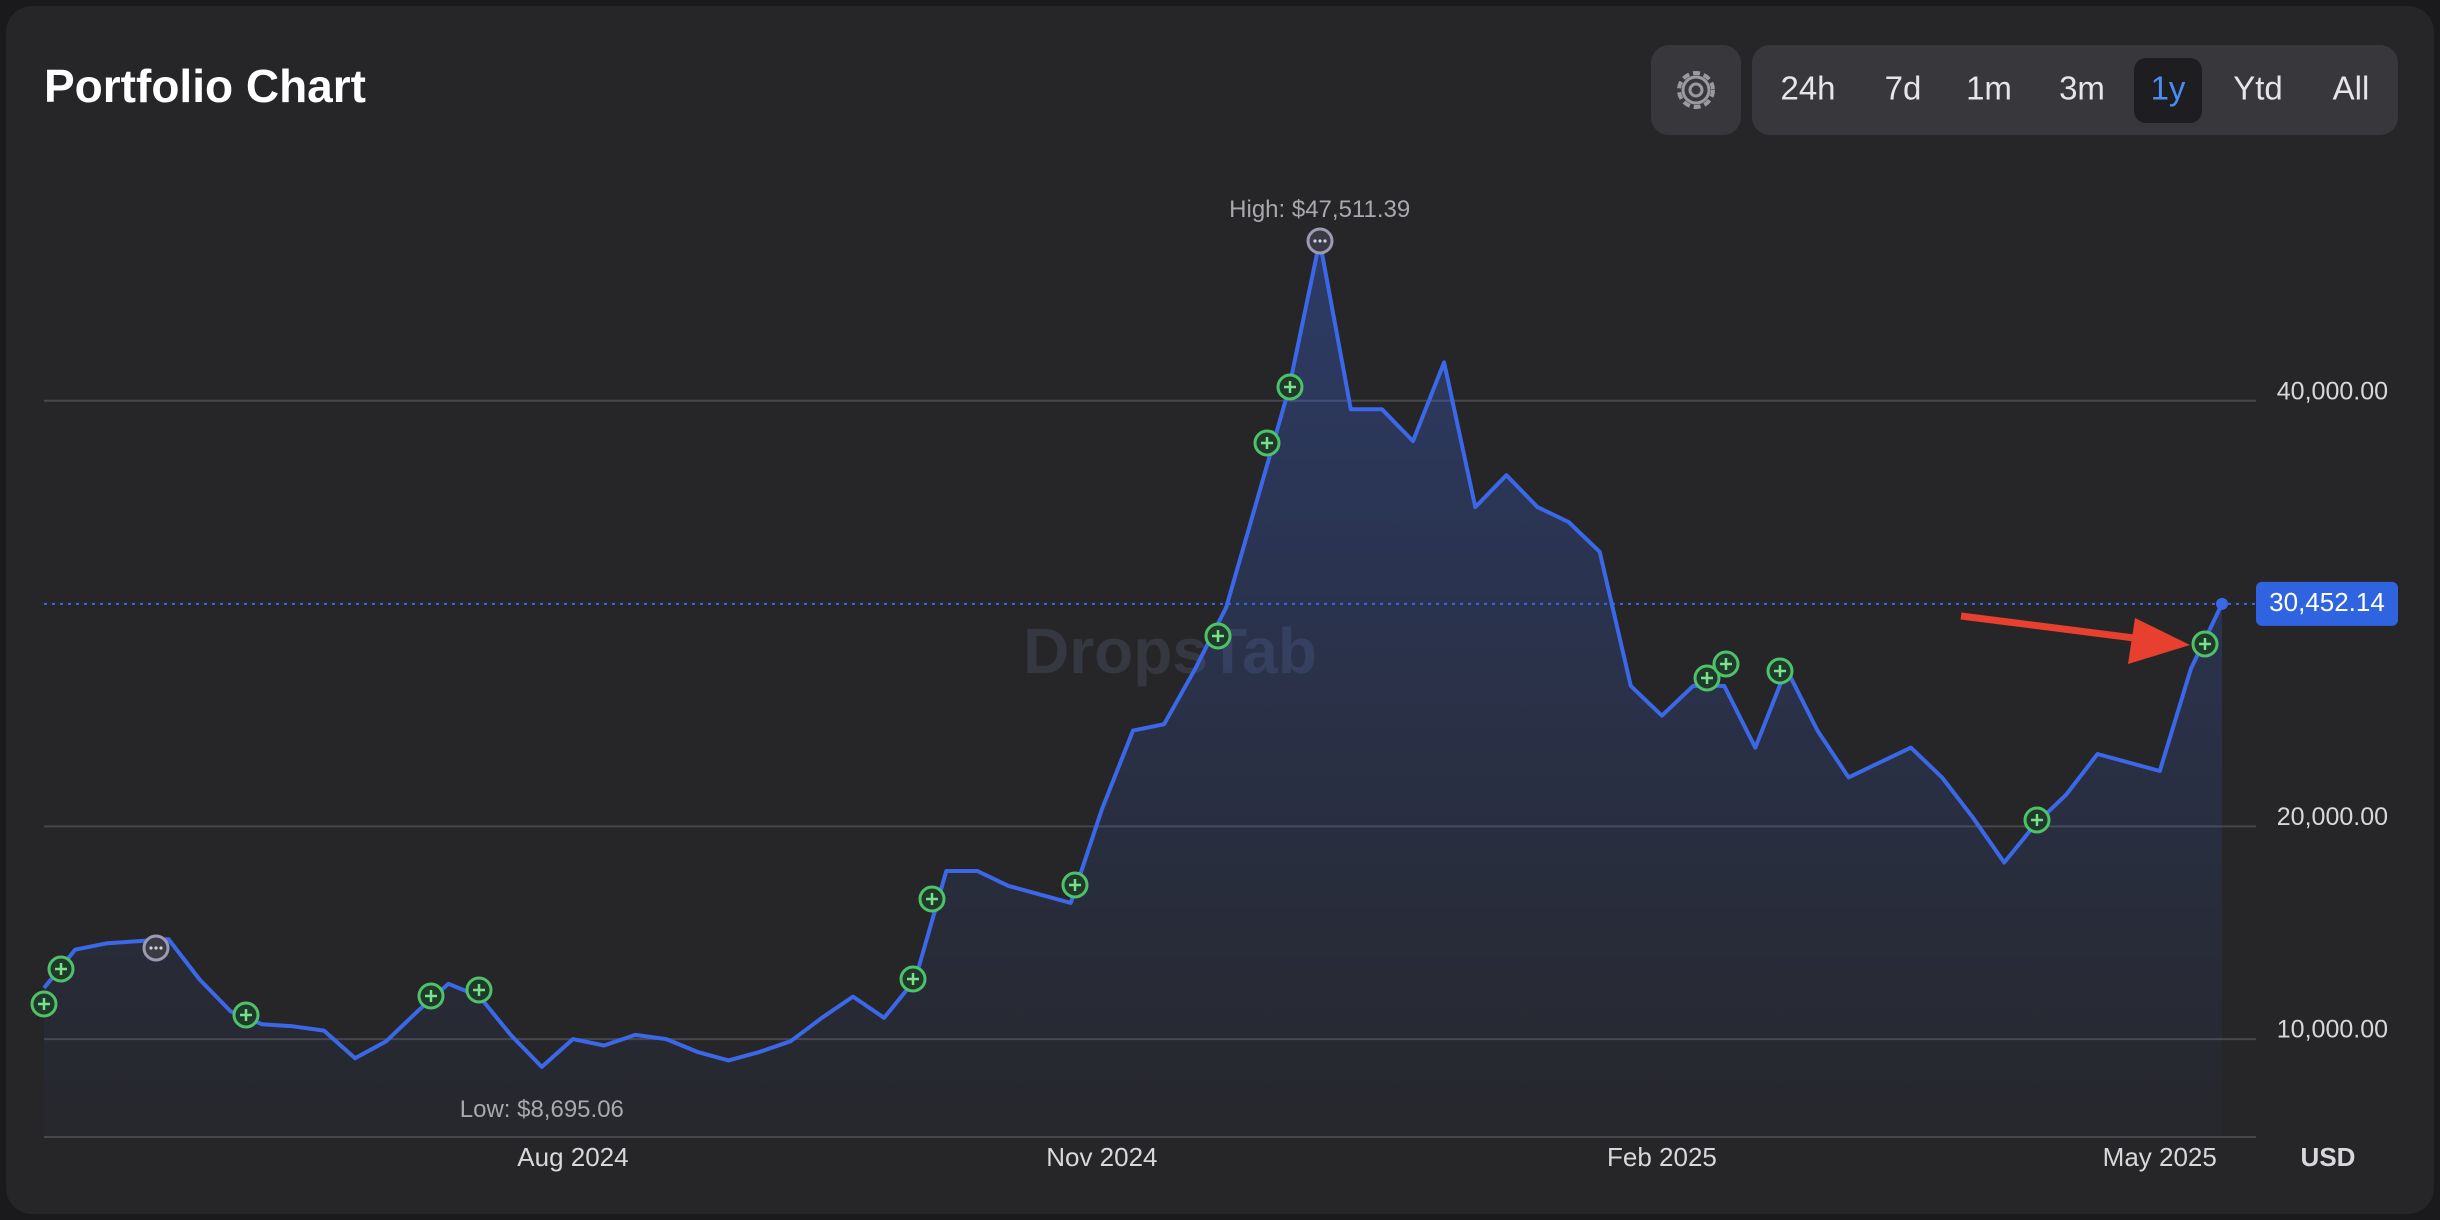 The image size is (2440, 1220). I want to click on range-button: 3m, so click(2082, 88).